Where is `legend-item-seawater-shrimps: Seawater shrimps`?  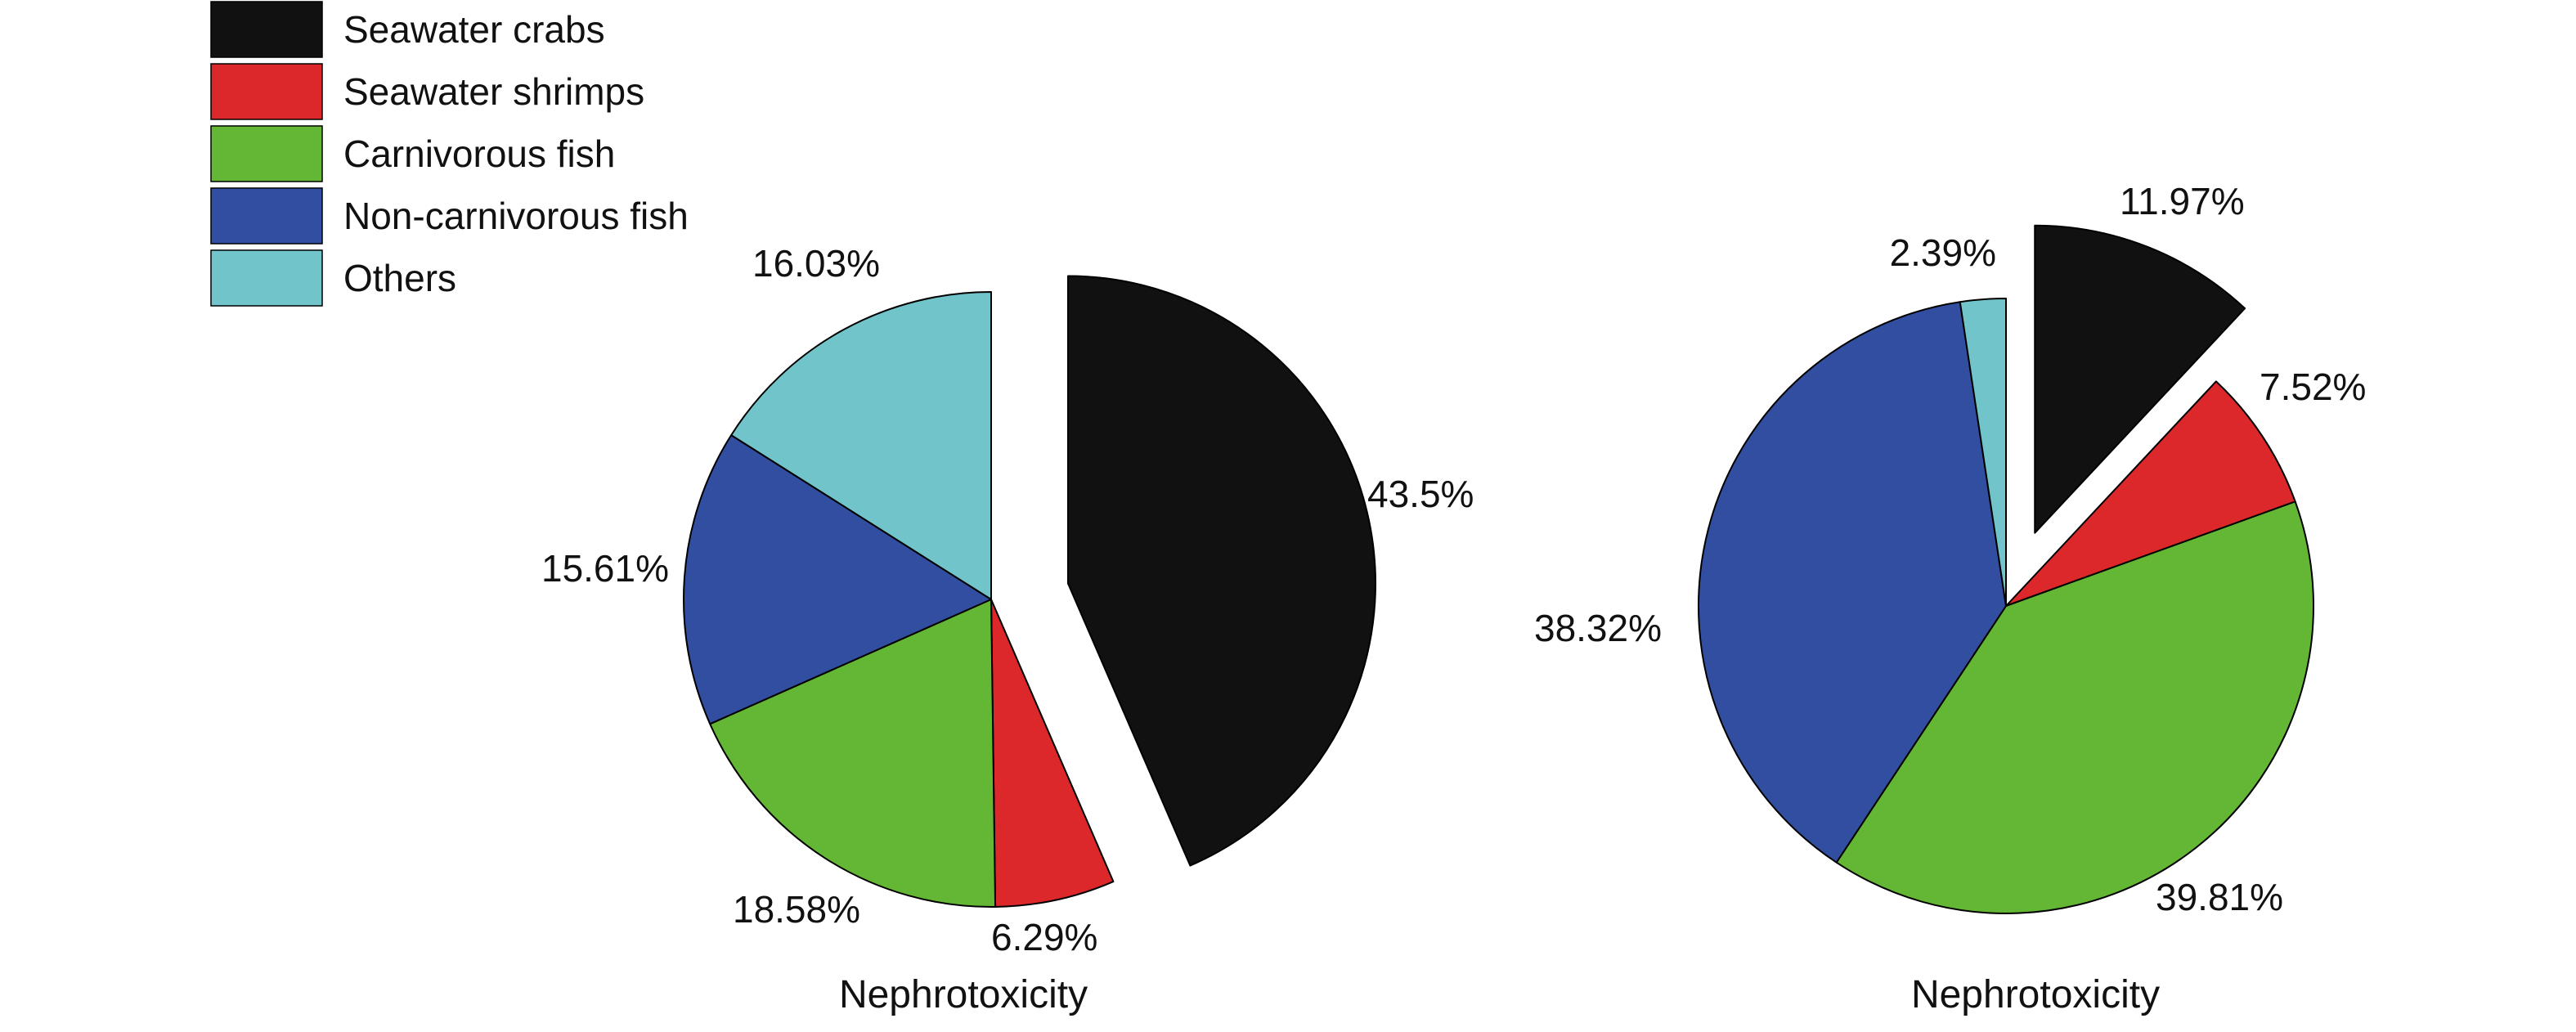
legend-item-seawater-shrimps: Seawater shrimps is located at coordinates (427, 91).